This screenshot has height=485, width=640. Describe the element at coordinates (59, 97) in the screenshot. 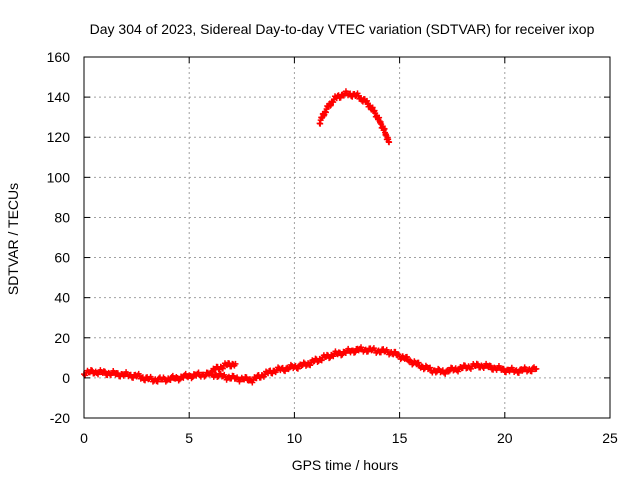

I see `y-tick-label: 140` at that location.